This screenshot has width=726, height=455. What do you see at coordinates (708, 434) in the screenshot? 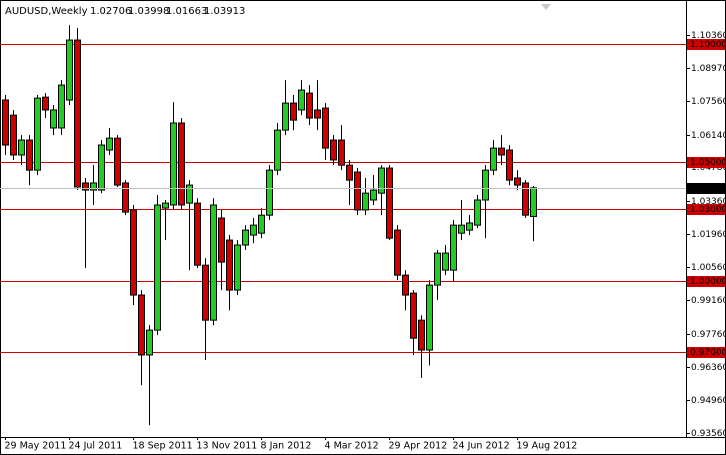
I see `y-tick-label: 0.93560` at bounding box center [708, 434].